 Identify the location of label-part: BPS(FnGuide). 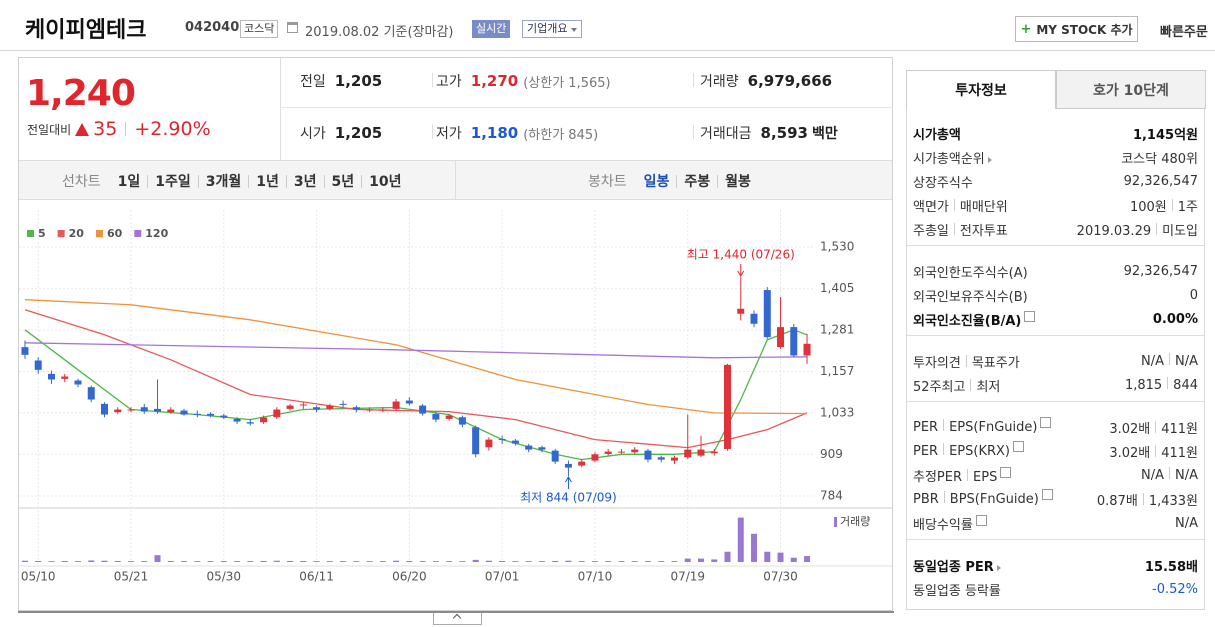
(994, 499).